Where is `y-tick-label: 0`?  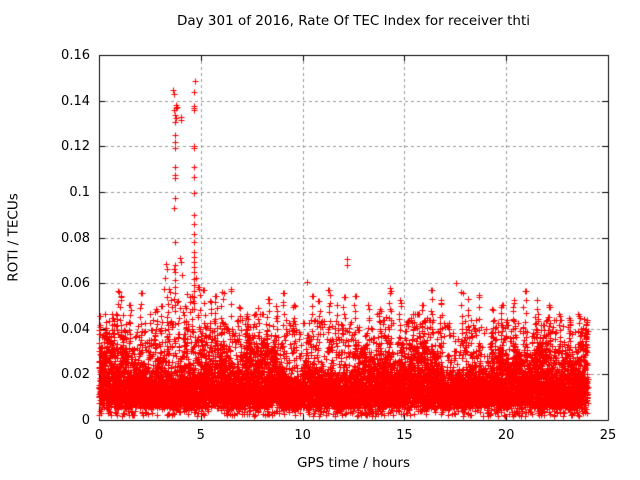
y-tick-label: 0 is located at coordinates (85, 420).